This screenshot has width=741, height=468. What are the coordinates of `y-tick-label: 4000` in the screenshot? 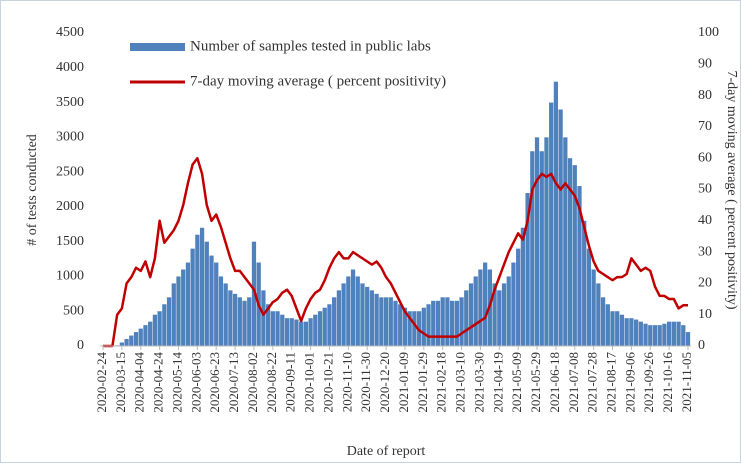 It's located at (70, 67).